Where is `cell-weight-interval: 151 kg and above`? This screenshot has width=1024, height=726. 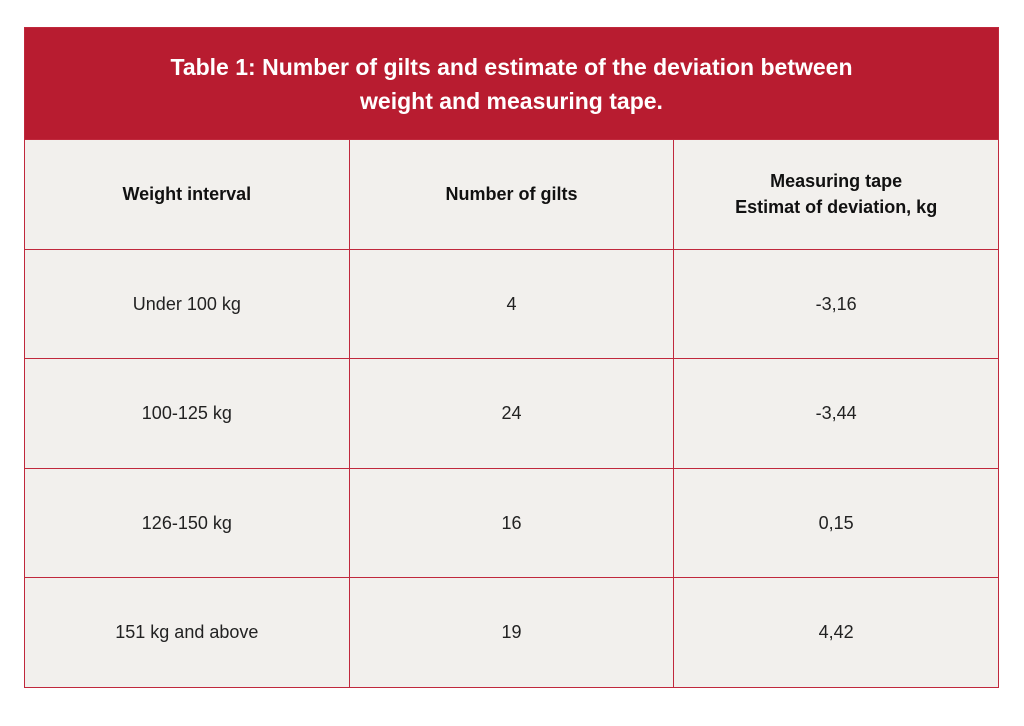 cell-weight-interval: 151 kg and above is located at coordinates (187, 632).